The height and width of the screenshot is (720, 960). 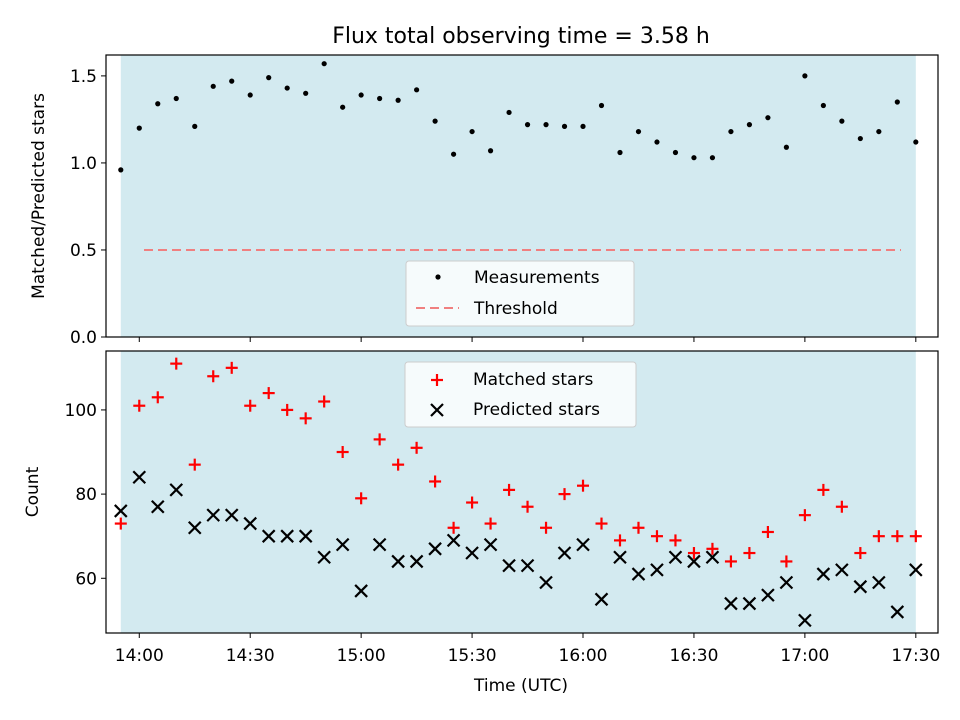 I want to click on count-y-tick-label: 100, so click(x=81, y=411).